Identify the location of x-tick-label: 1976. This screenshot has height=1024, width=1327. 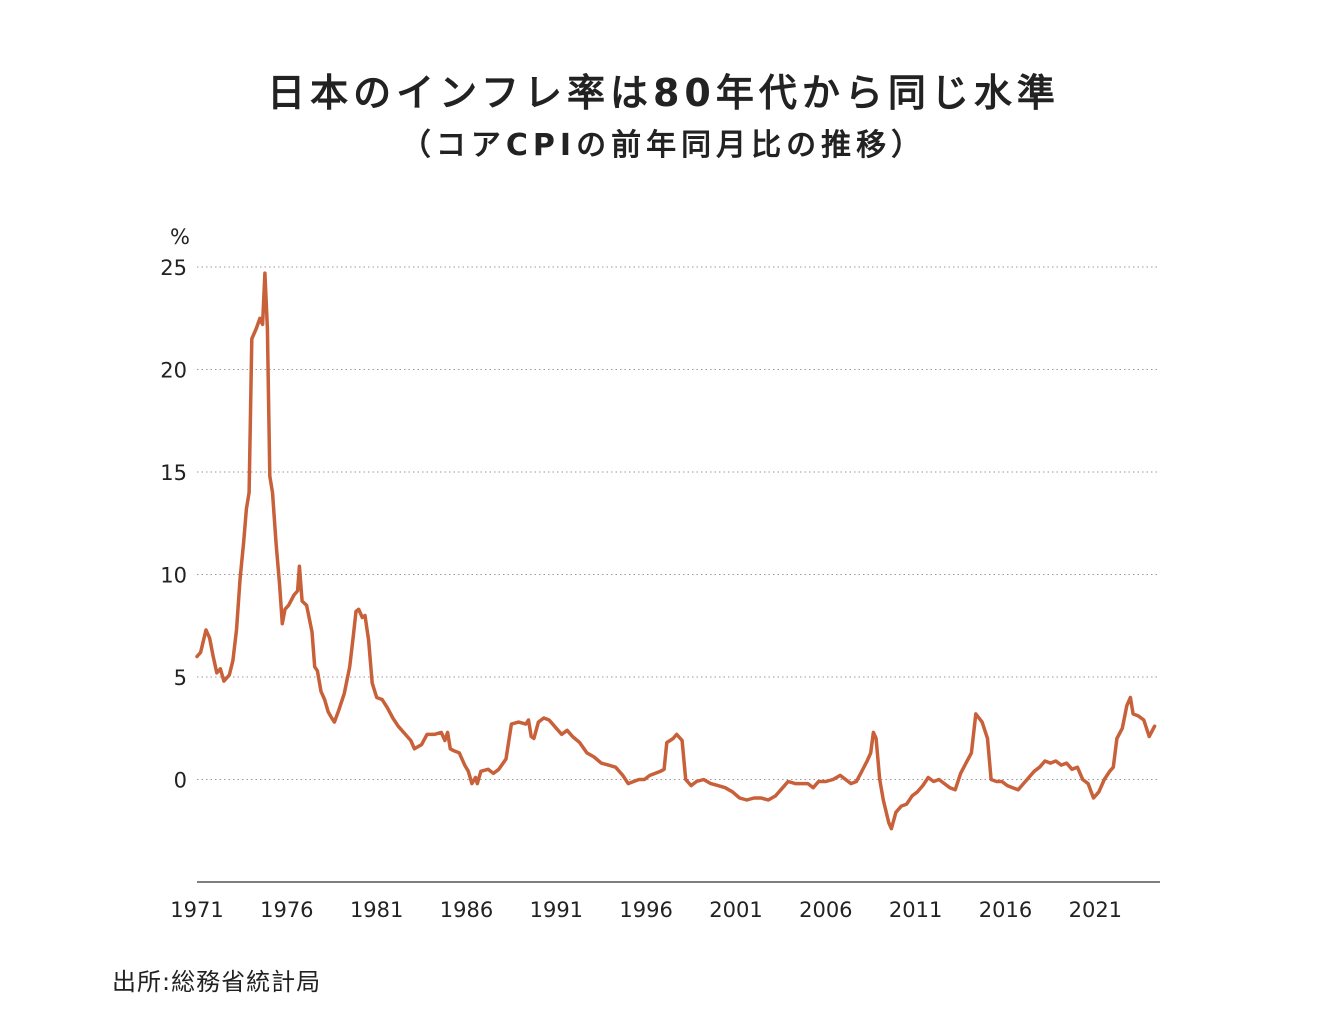
(286, 910).